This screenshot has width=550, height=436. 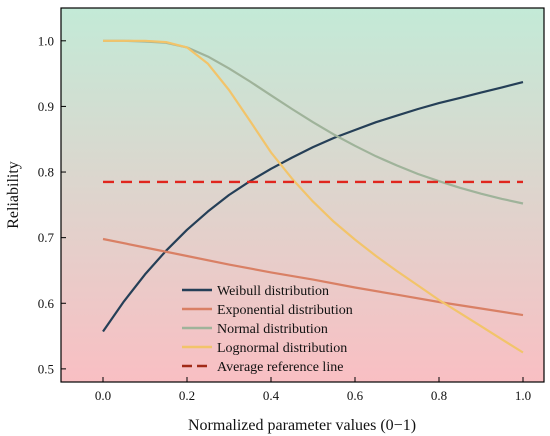 What do you see at coordinates (272, 329) in the screenshot?
I see `legend-label-normal-distribution: Normal distribution` at bounding box center [272, 329].